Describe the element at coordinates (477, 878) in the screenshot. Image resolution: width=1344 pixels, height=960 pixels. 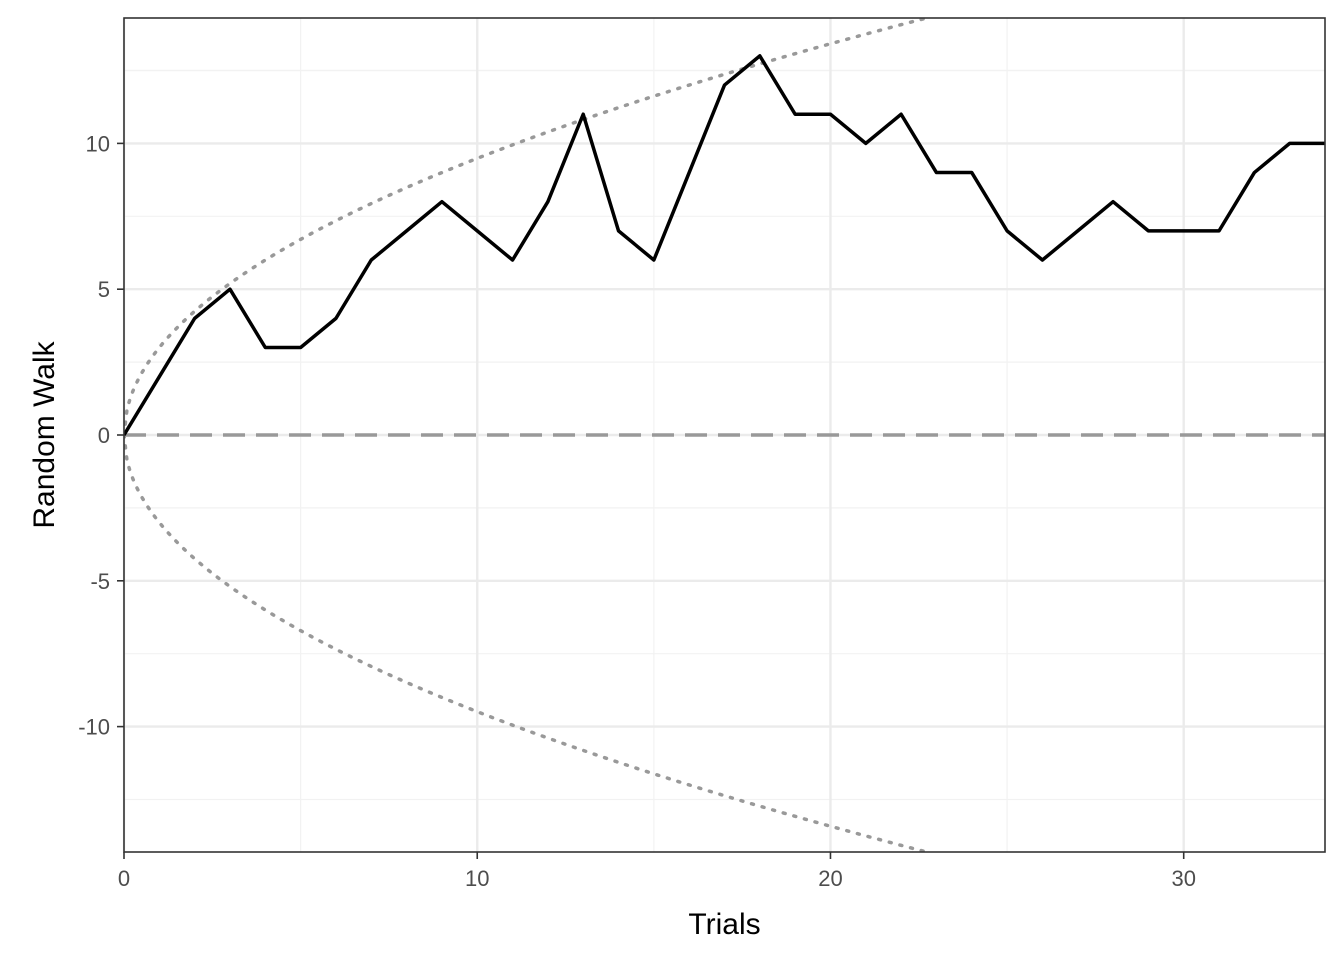
I see `x-tick-label: 10` at that location.